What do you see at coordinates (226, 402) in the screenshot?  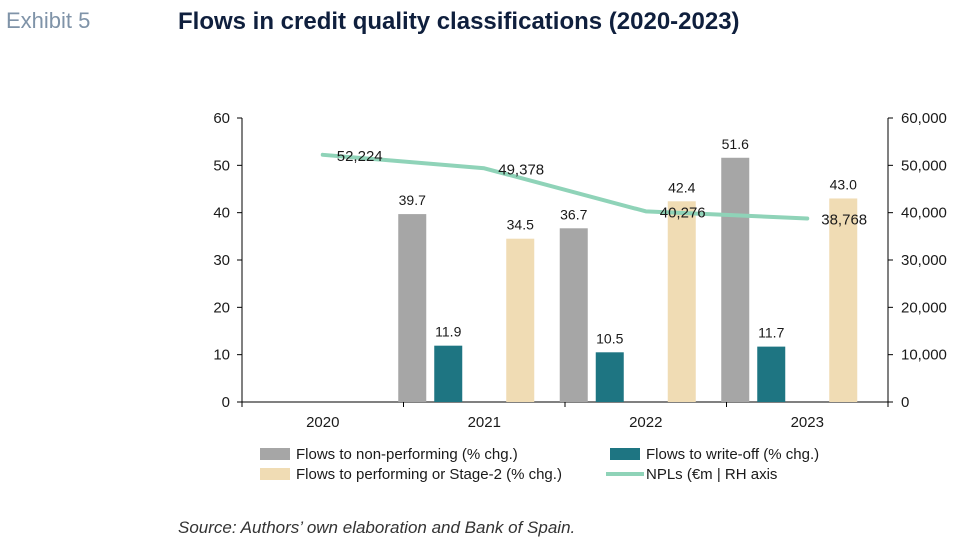 I see `left-tick-label: 0` at bounding box center [226, 402].